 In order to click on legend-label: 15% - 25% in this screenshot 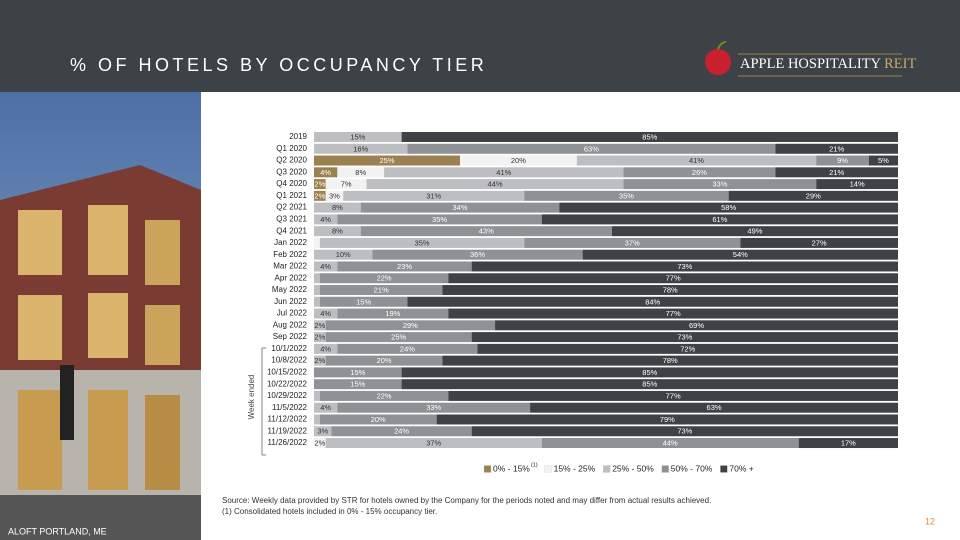, I will do `click(575, 468)`.